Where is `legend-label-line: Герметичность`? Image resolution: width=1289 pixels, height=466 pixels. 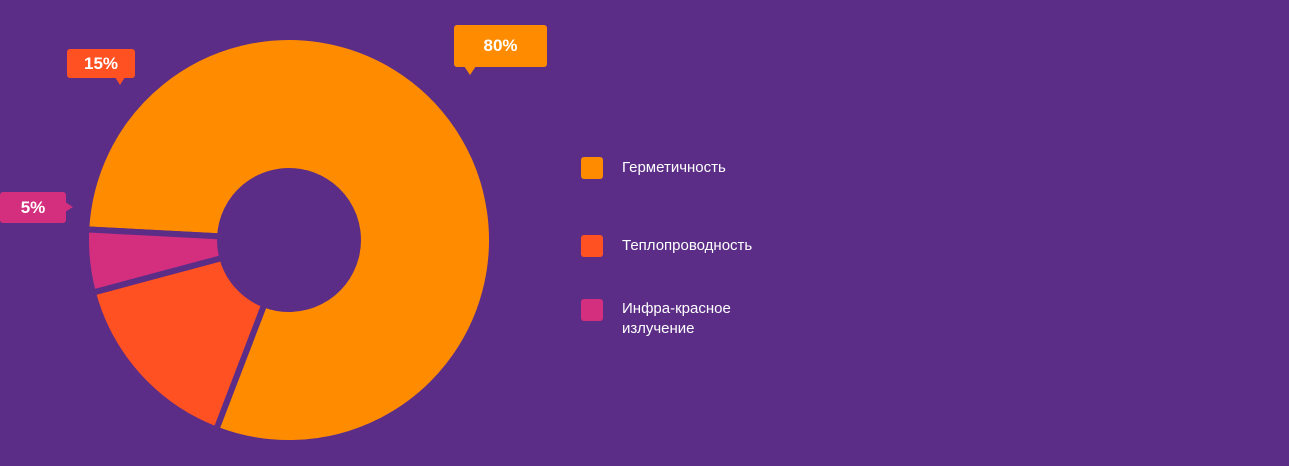
legend-label-line: Герметичность is located at coordinates (674, 167).